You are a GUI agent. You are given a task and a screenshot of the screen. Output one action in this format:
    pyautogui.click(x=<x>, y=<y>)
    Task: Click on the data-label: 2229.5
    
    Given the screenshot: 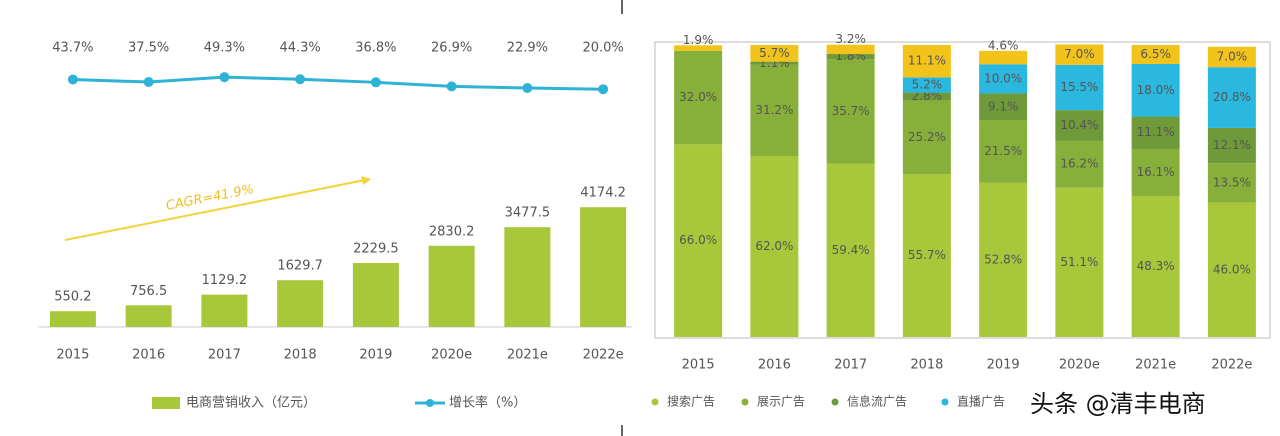 What is the action you would take?
    pyautogui.click(x=376, y=249)
    